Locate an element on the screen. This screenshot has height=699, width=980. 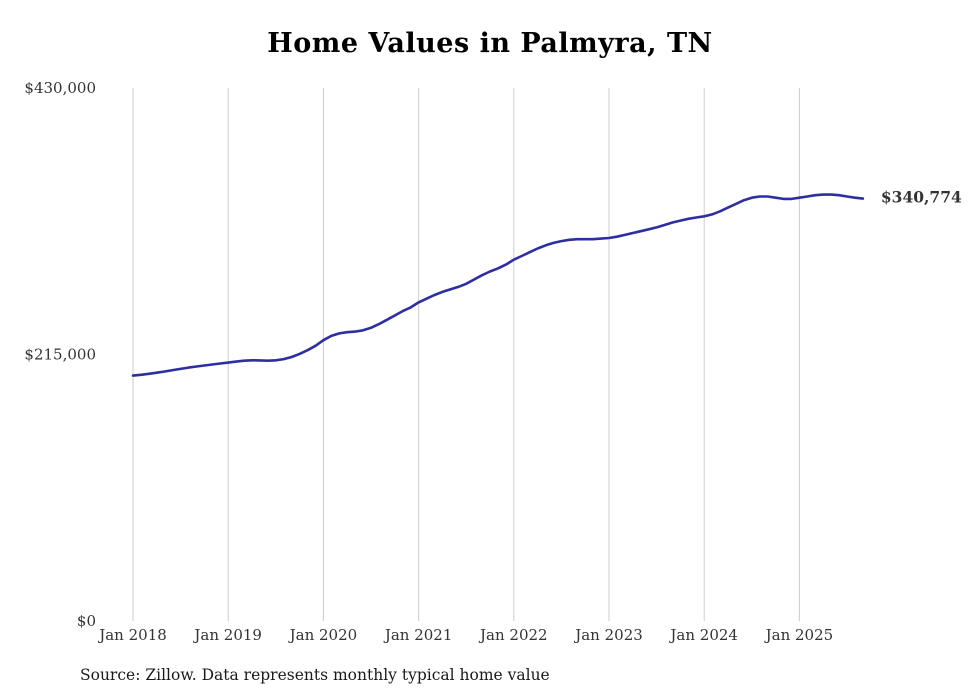
x-axis-tick-label: Jan 2025 is located at coordinates (799, 635).